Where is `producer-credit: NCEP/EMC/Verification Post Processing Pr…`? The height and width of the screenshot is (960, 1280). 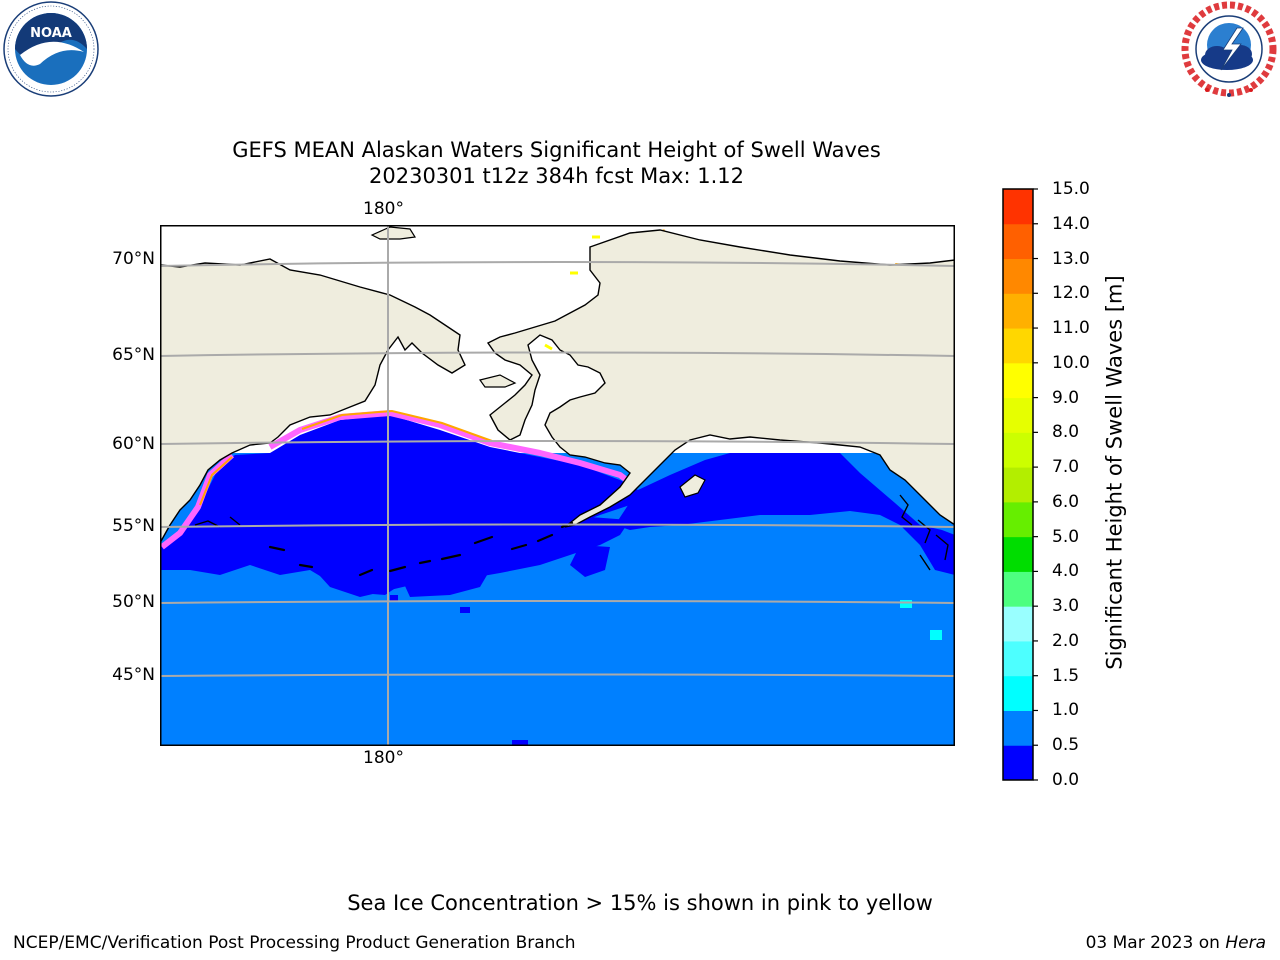
producer-credit: NCEP/EMC/Verification Post Processing Pr… is located at coordinates (294, 943).